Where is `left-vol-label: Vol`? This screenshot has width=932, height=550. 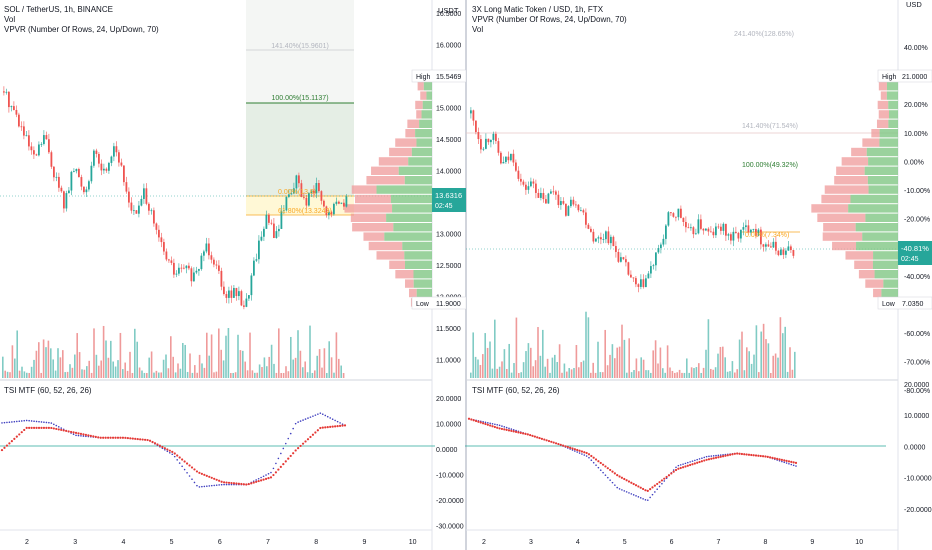
left-vol-label: Vol is located at coordinates (10, 19).